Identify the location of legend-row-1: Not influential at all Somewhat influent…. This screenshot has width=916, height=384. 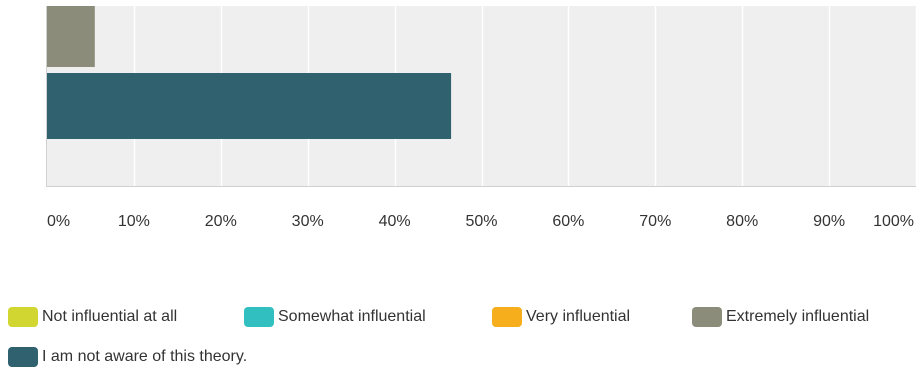
(460, 317).